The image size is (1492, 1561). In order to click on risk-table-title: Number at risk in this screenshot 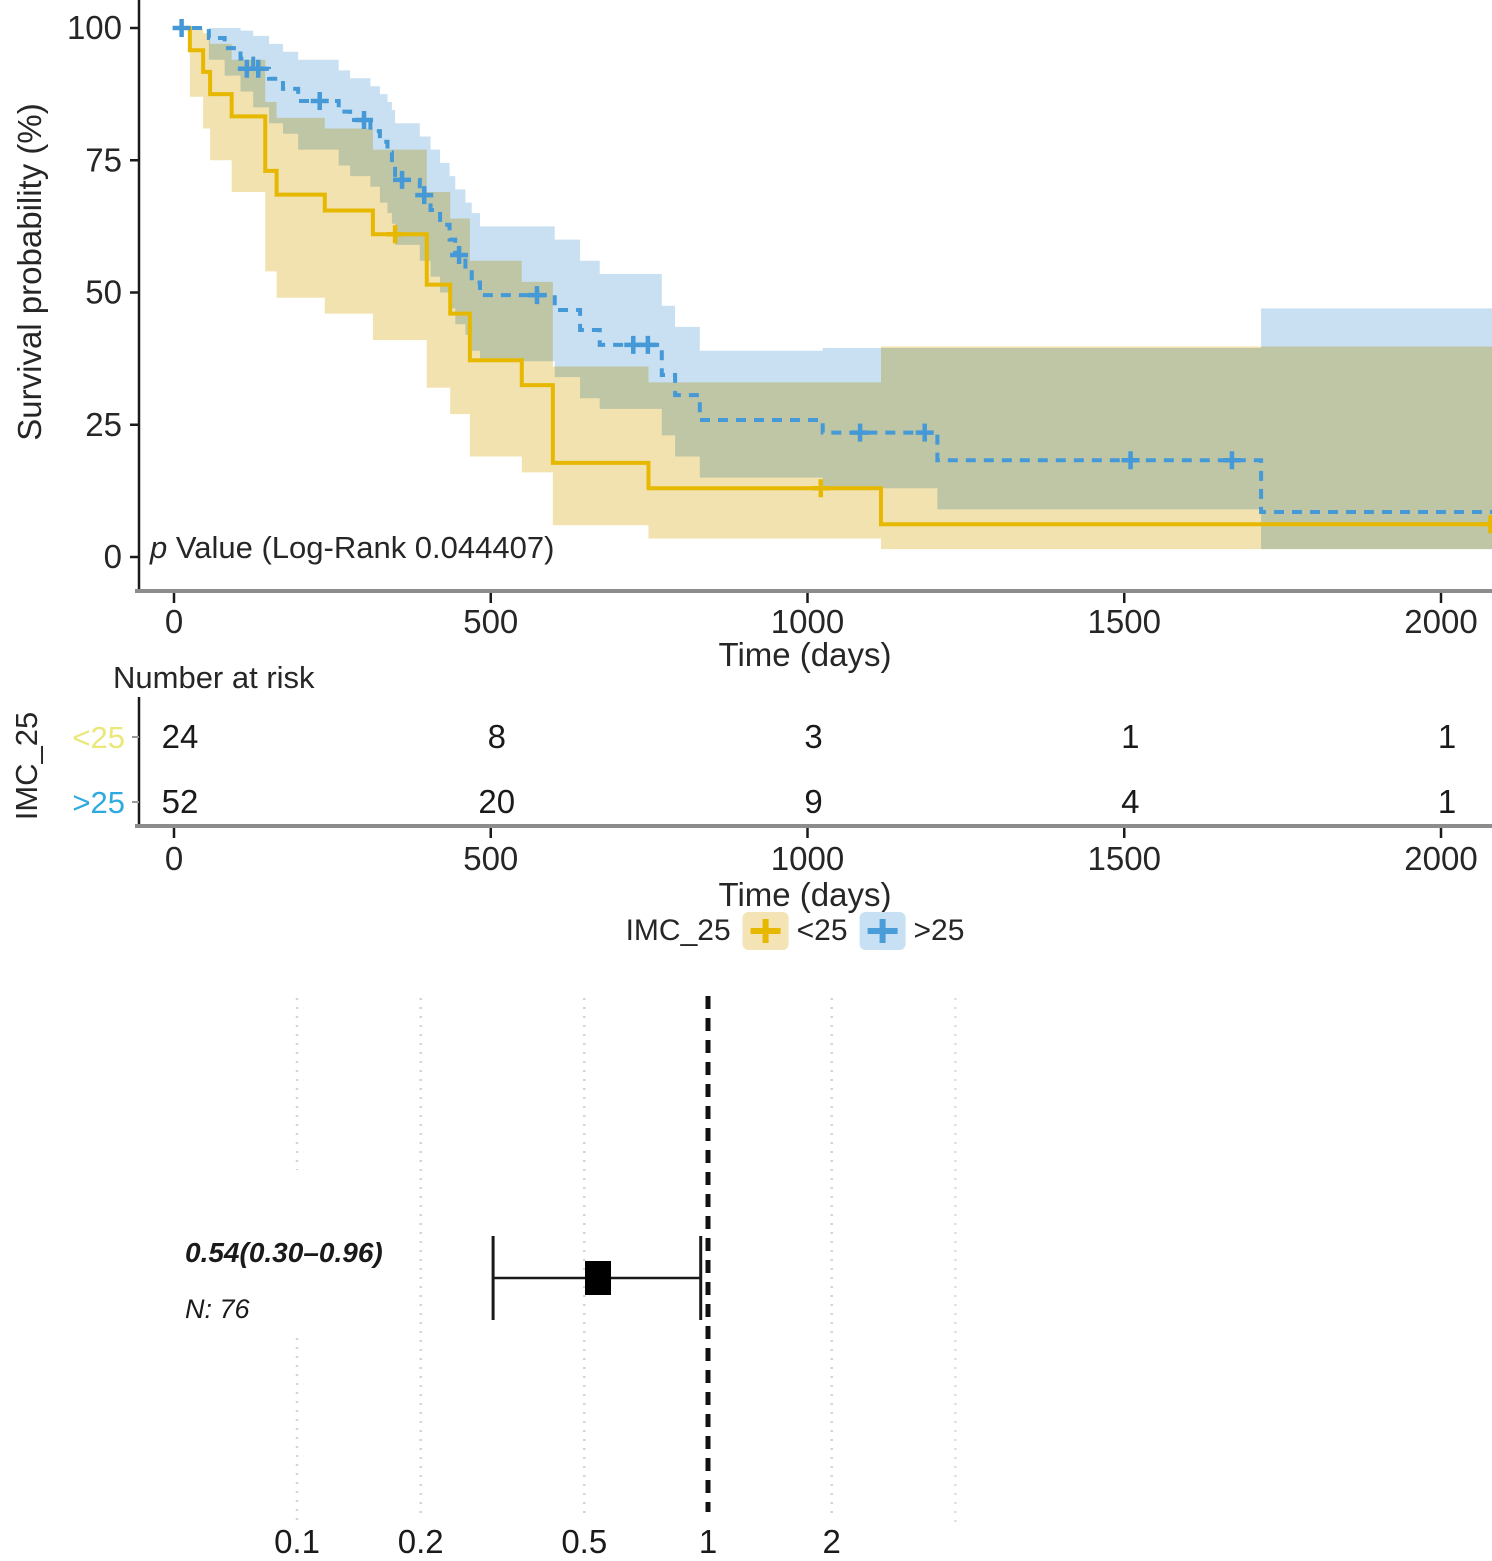, I will do `click(214, 677)`.